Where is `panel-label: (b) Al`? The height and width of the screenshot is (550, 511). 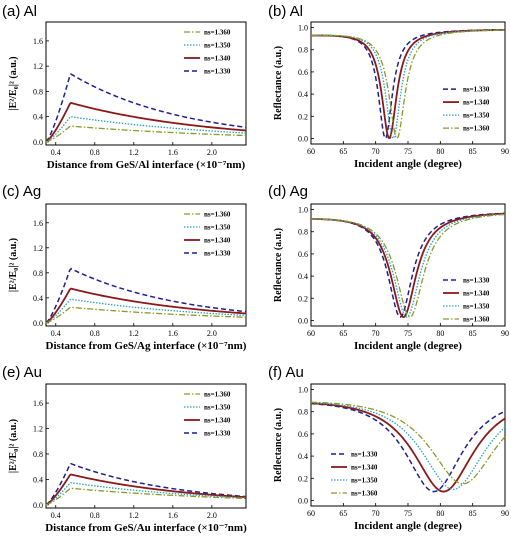
panel-label: (b) Al is located at coordinates (285, 11).